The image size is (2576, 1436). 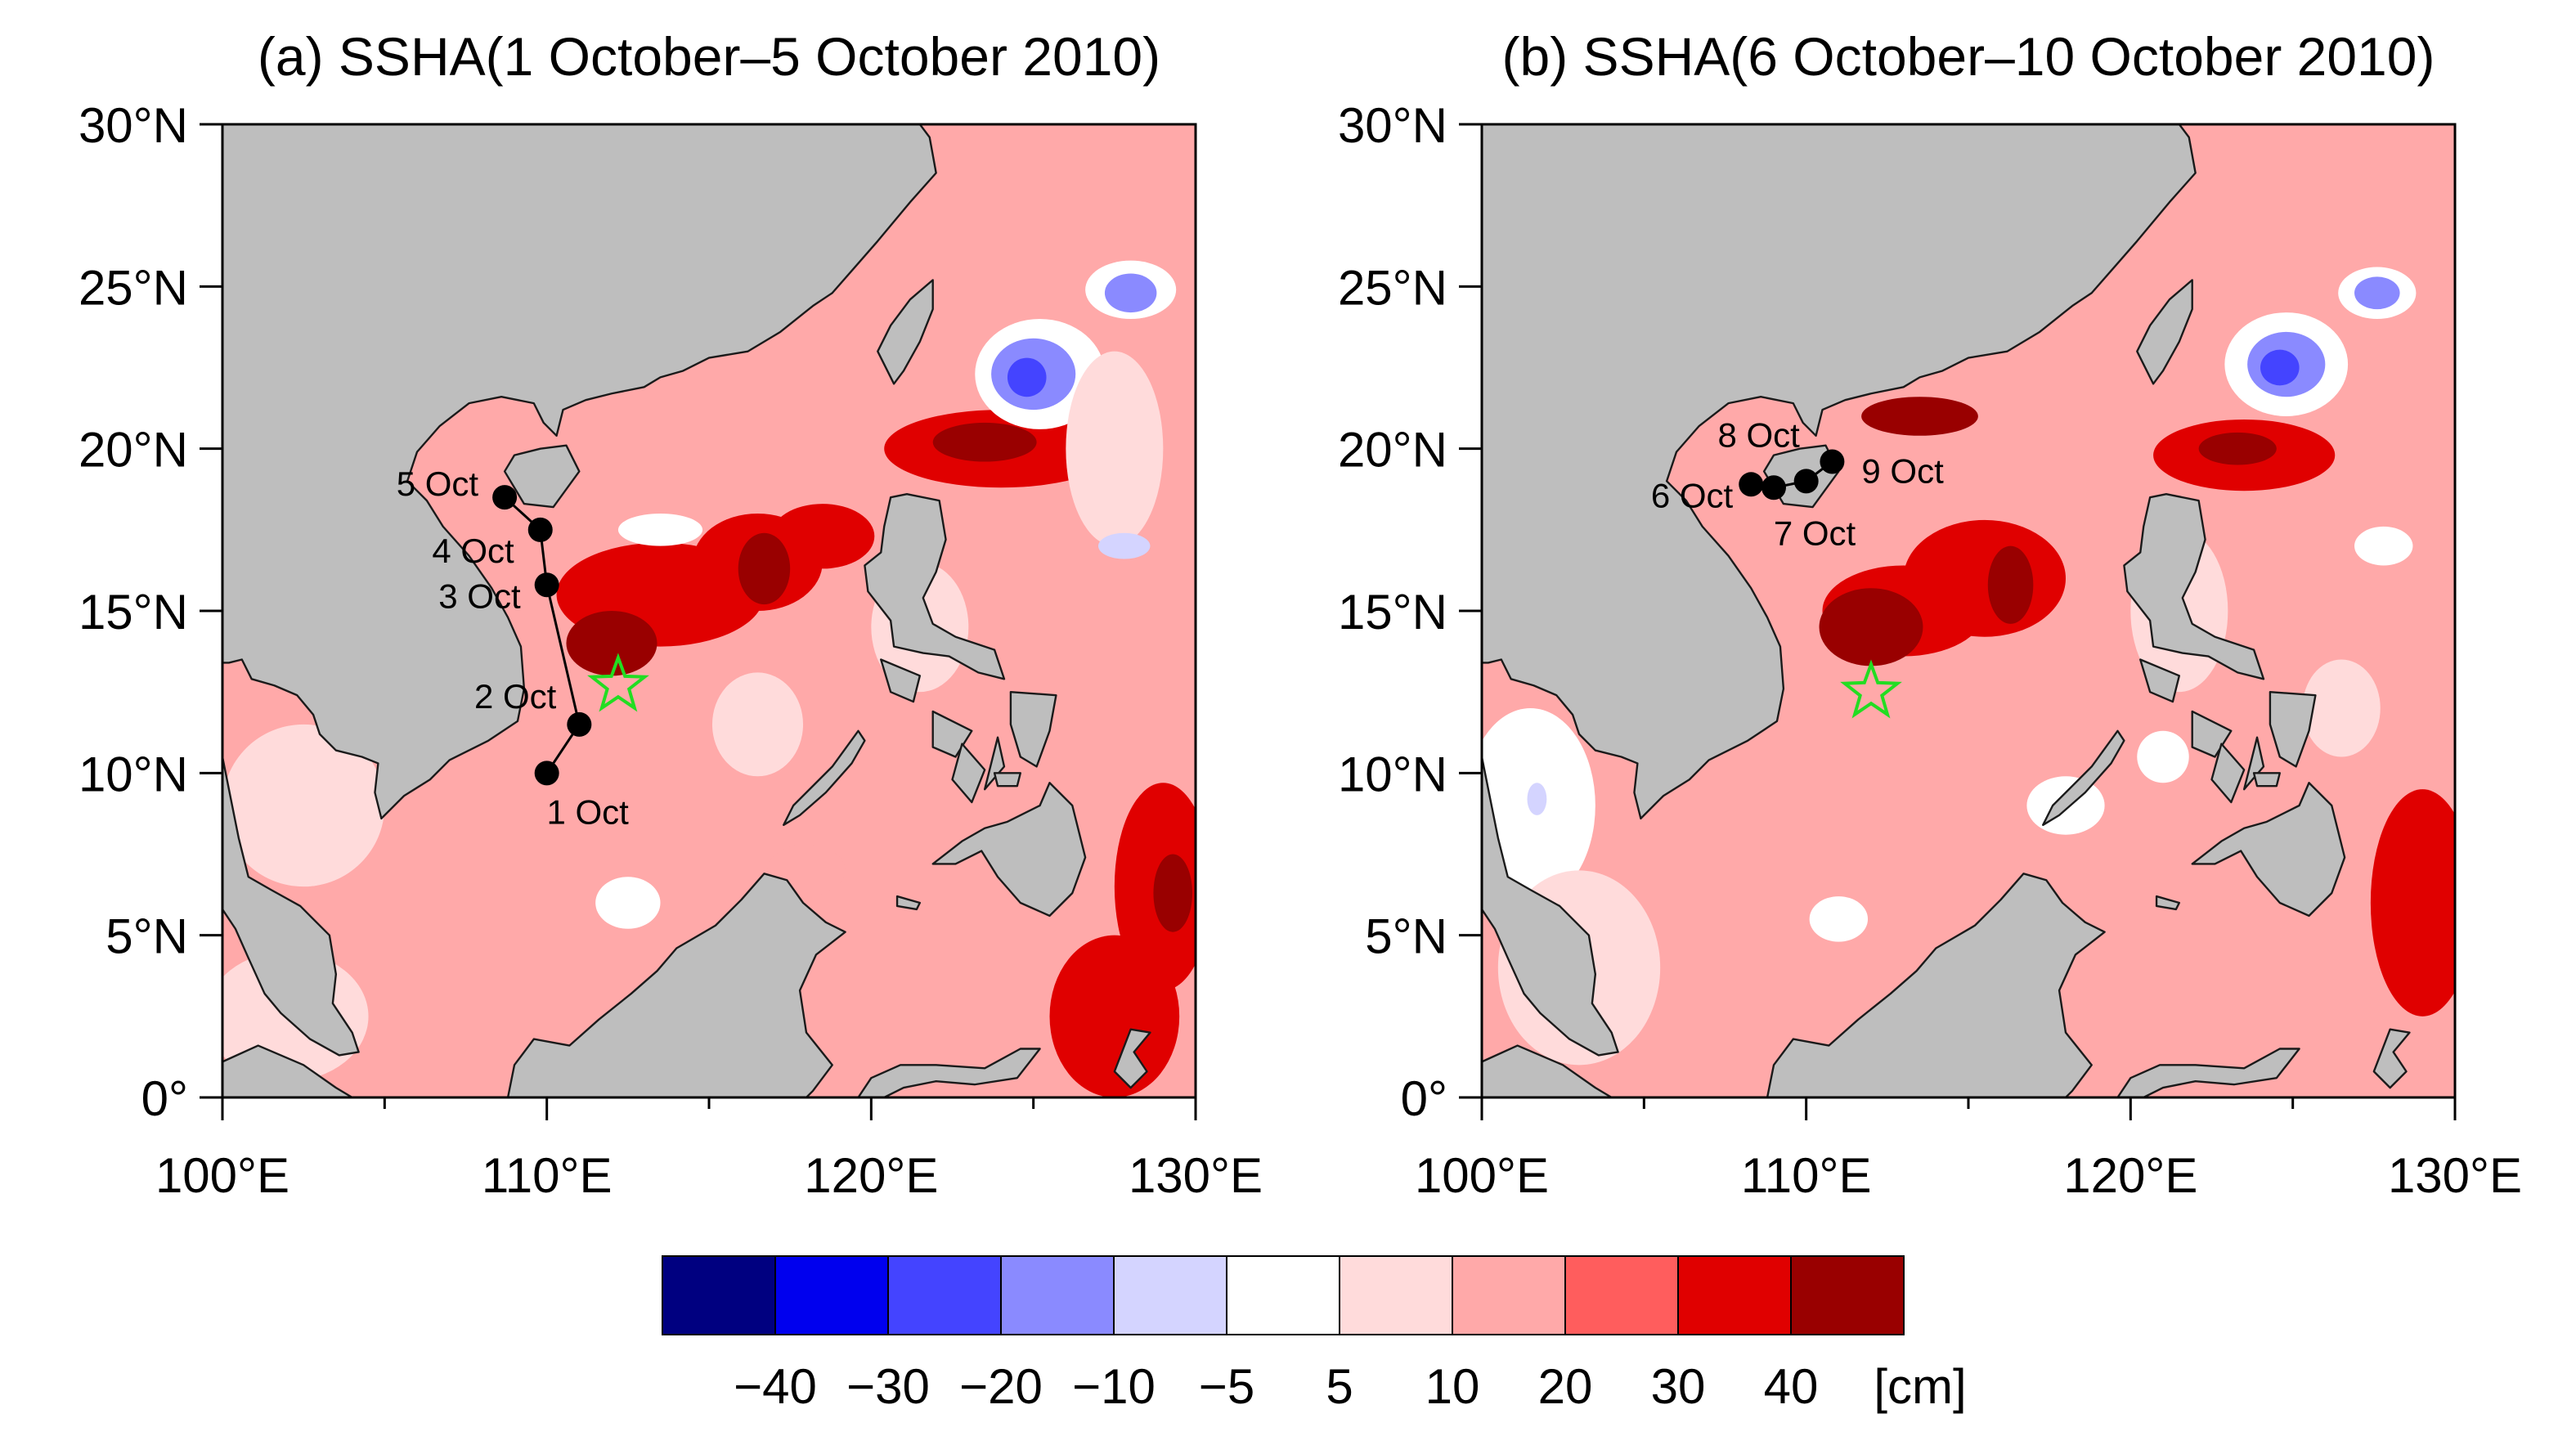 I want to click on colorbar-level-label: 30, so click(x=1678, y=1386).